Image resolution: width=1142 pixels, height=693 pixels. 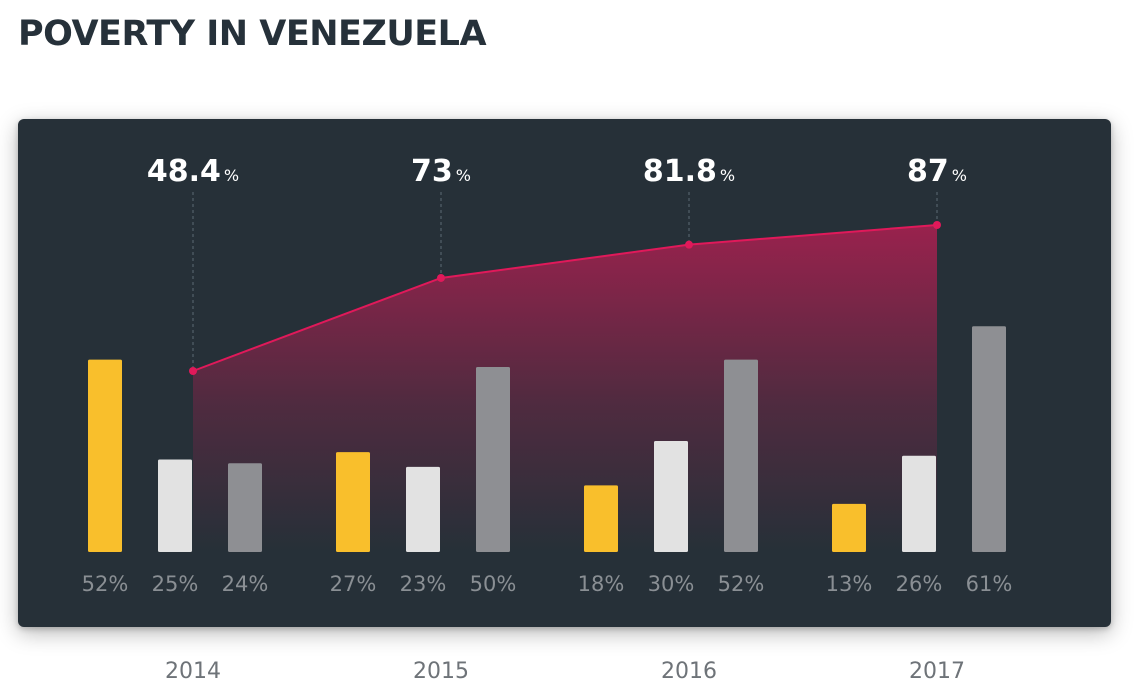 What do you see at coordinates (937, 225) in the screenshot?
I see `poverty-point-2017` at bounding box center [937, 225].